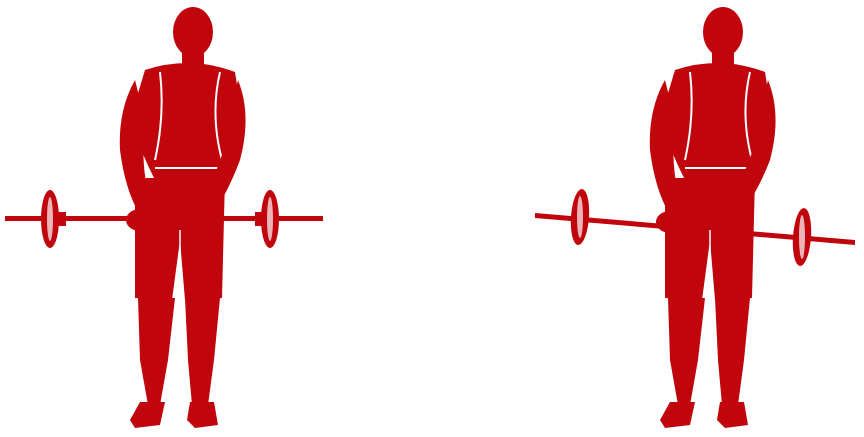 This screenshot has height=437, width=864. I want to click on right-arm, so click(218, 152).